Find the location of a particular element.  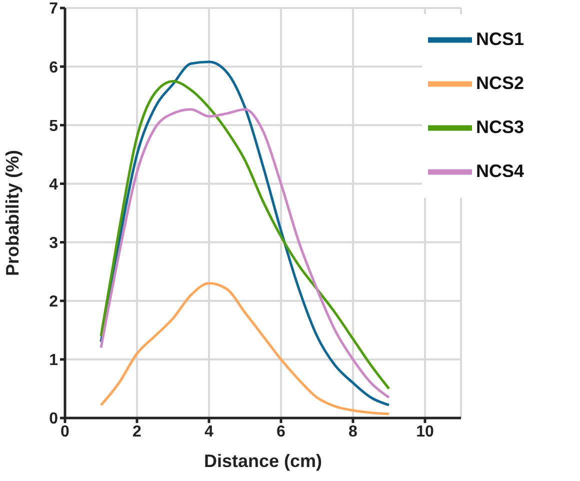

y-tick-label: 2 is located at coordinates (53, 302).